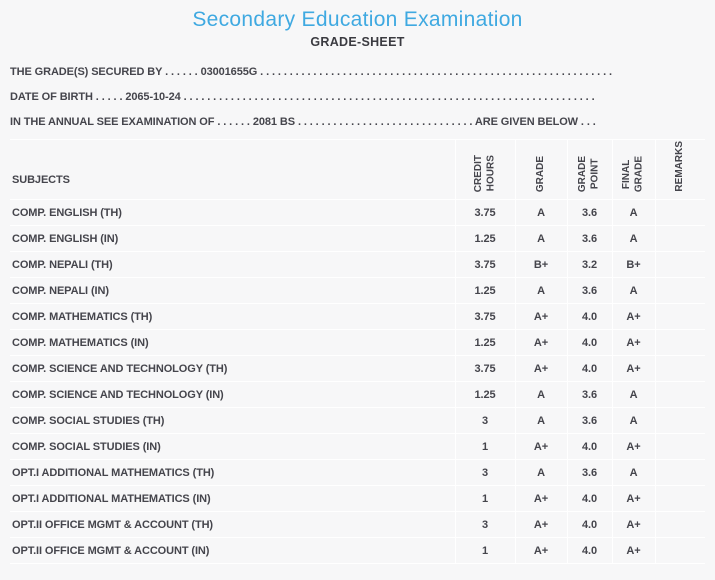 The width and height of the screenshot is (715, 580). I want to click on date-of-birth-label: DATE OF BIRTH, so click(51, 97).